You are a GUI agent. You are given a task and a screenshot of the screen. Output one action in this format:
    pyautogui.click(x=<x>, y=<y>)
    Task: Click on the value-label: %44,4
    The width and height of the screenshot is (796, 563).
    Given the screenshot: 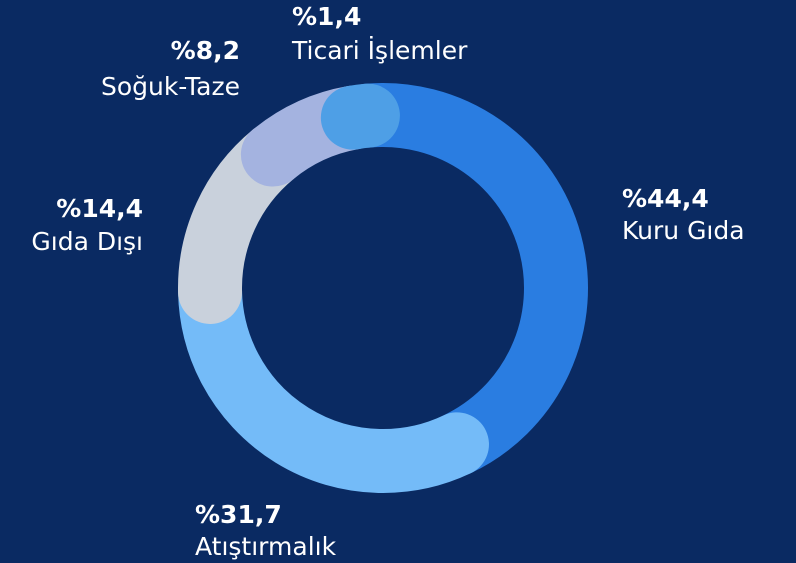 What is the action you would take?
    pyautogui.click(x=665, y=198)
    